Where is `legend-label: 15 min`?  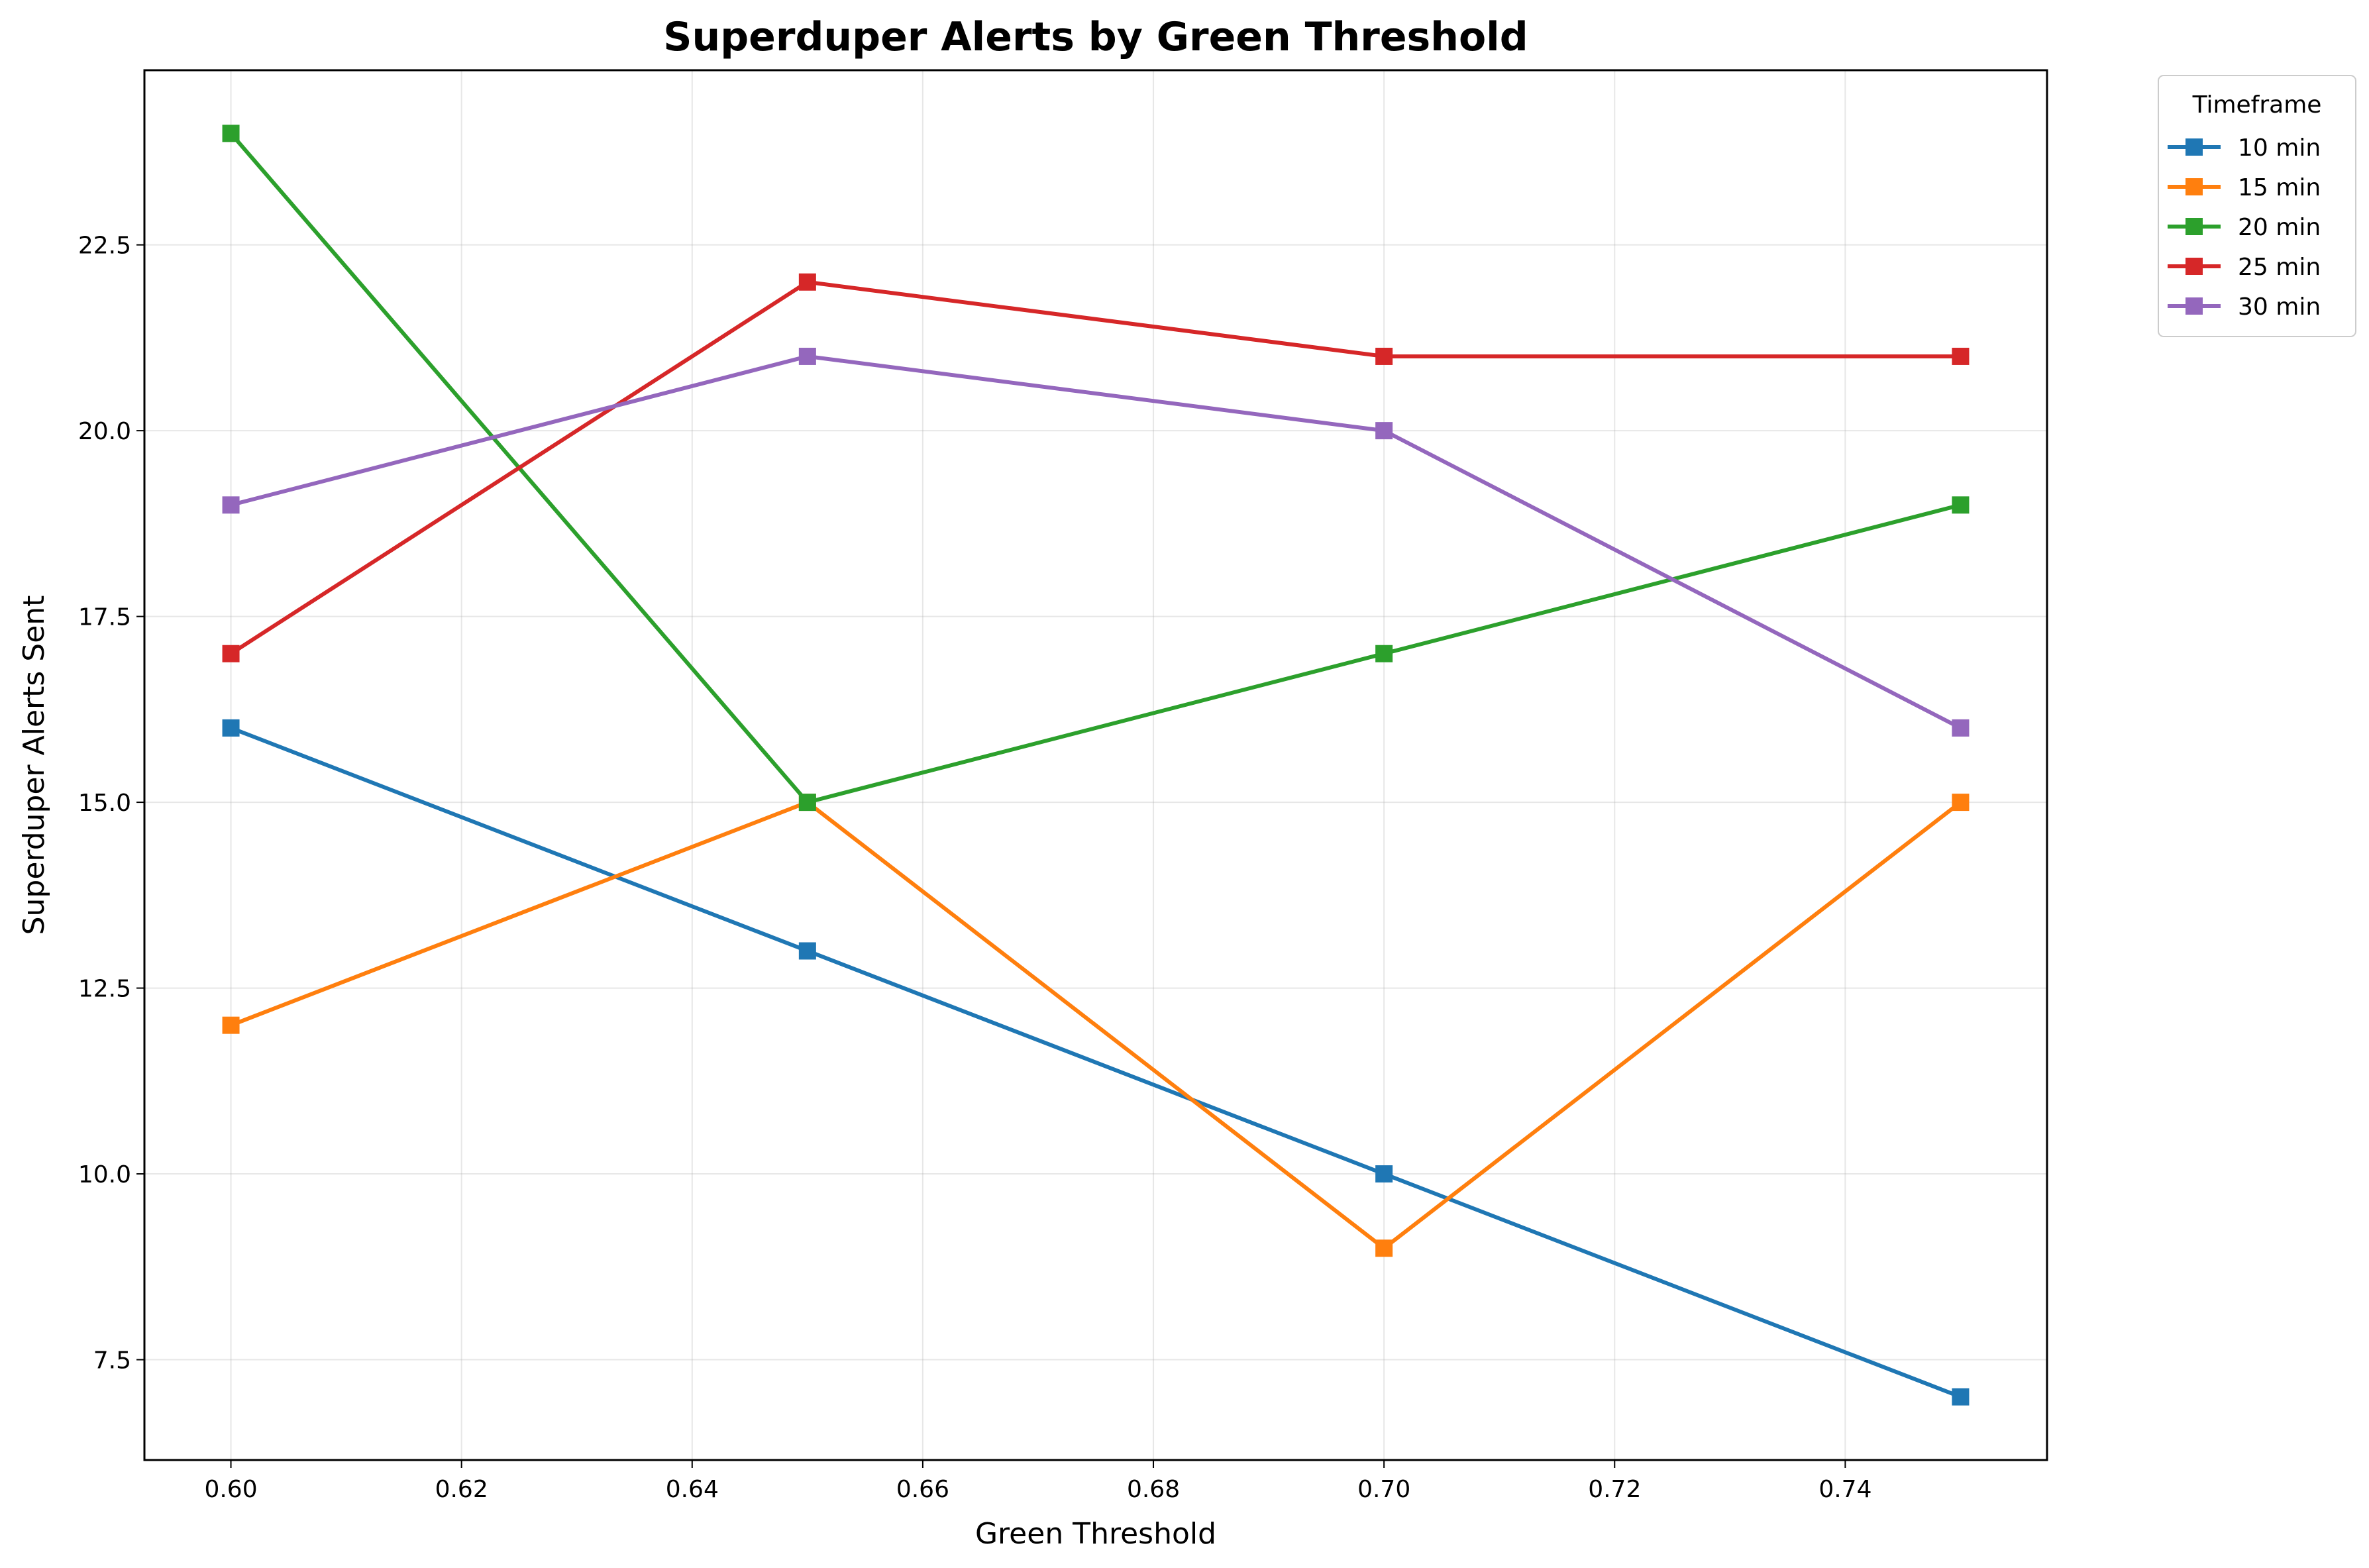
legend-label: 15 min is located at coordinates (2279, 187).